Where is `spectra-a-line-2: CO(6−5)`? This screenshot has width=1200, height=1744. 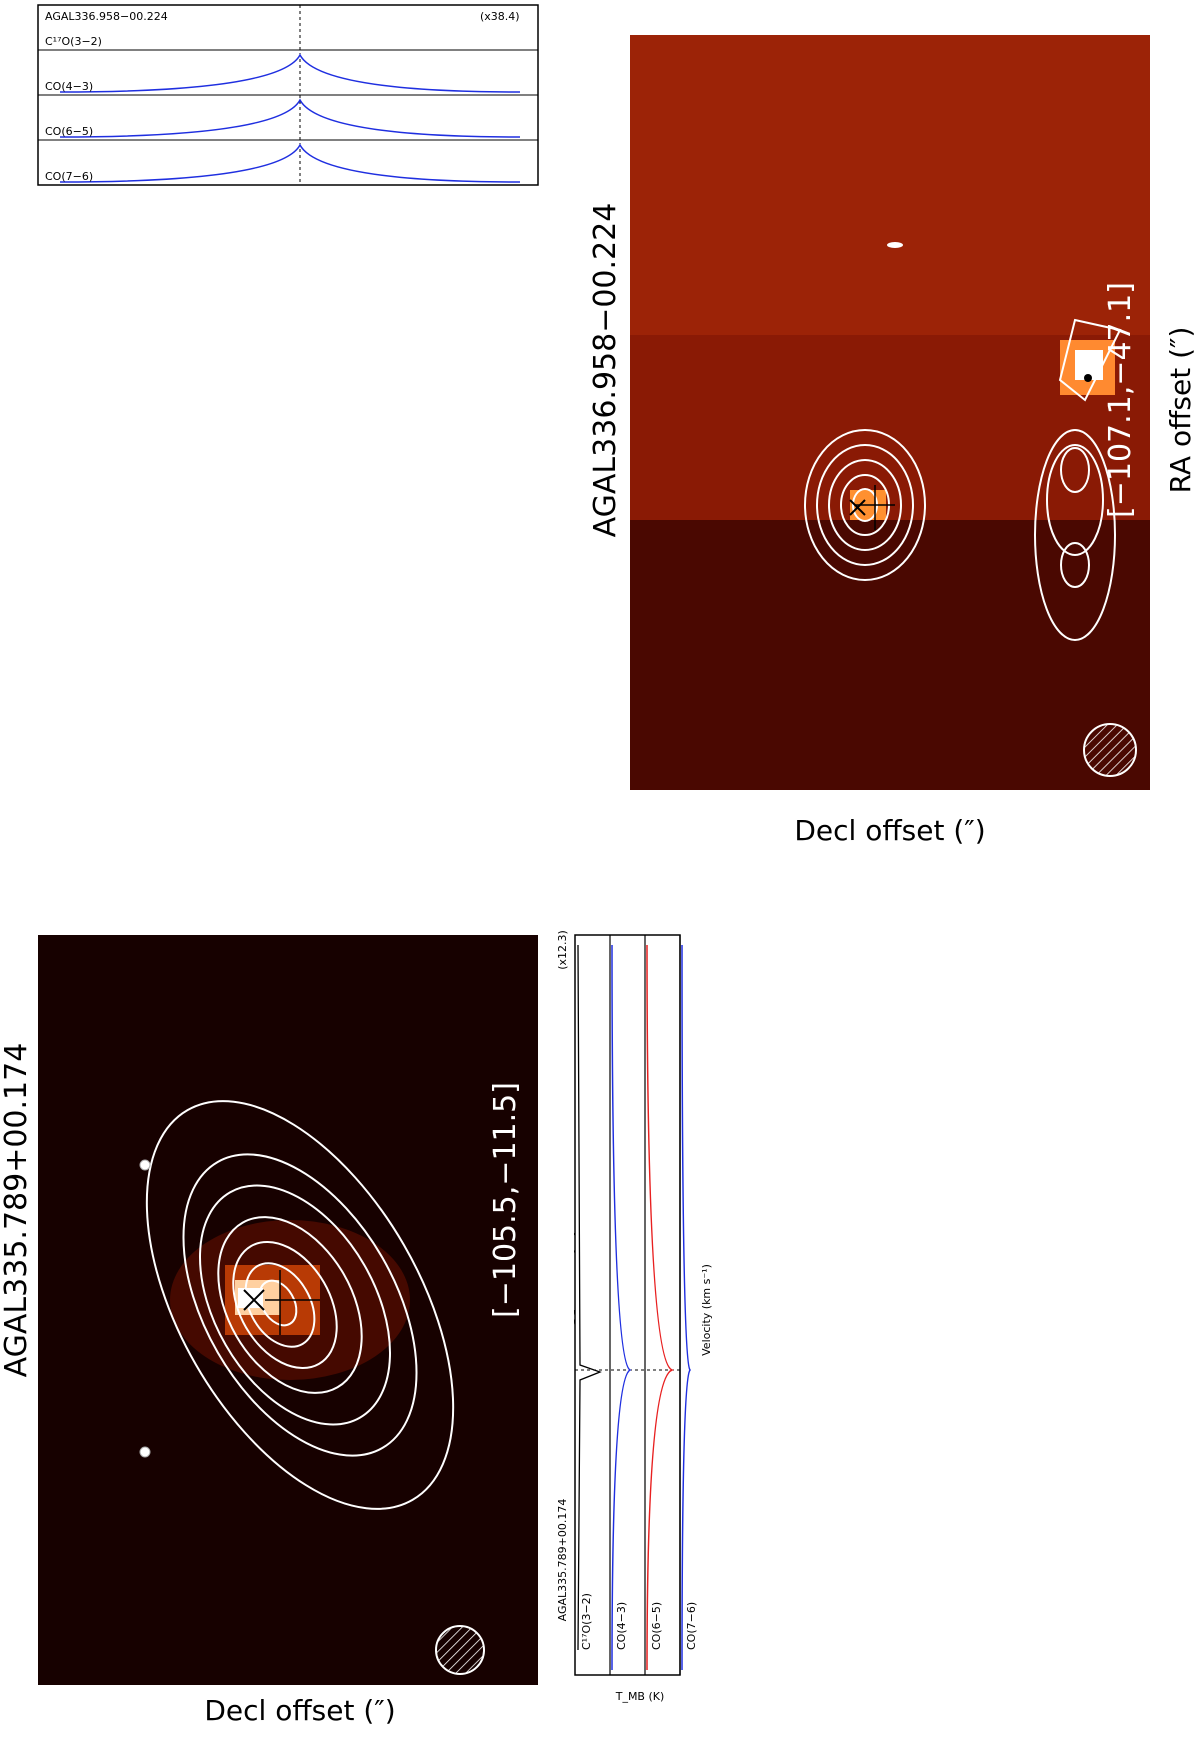 spectra-a-line-2: CO(6−5) is located at coordinates (656, 1626).